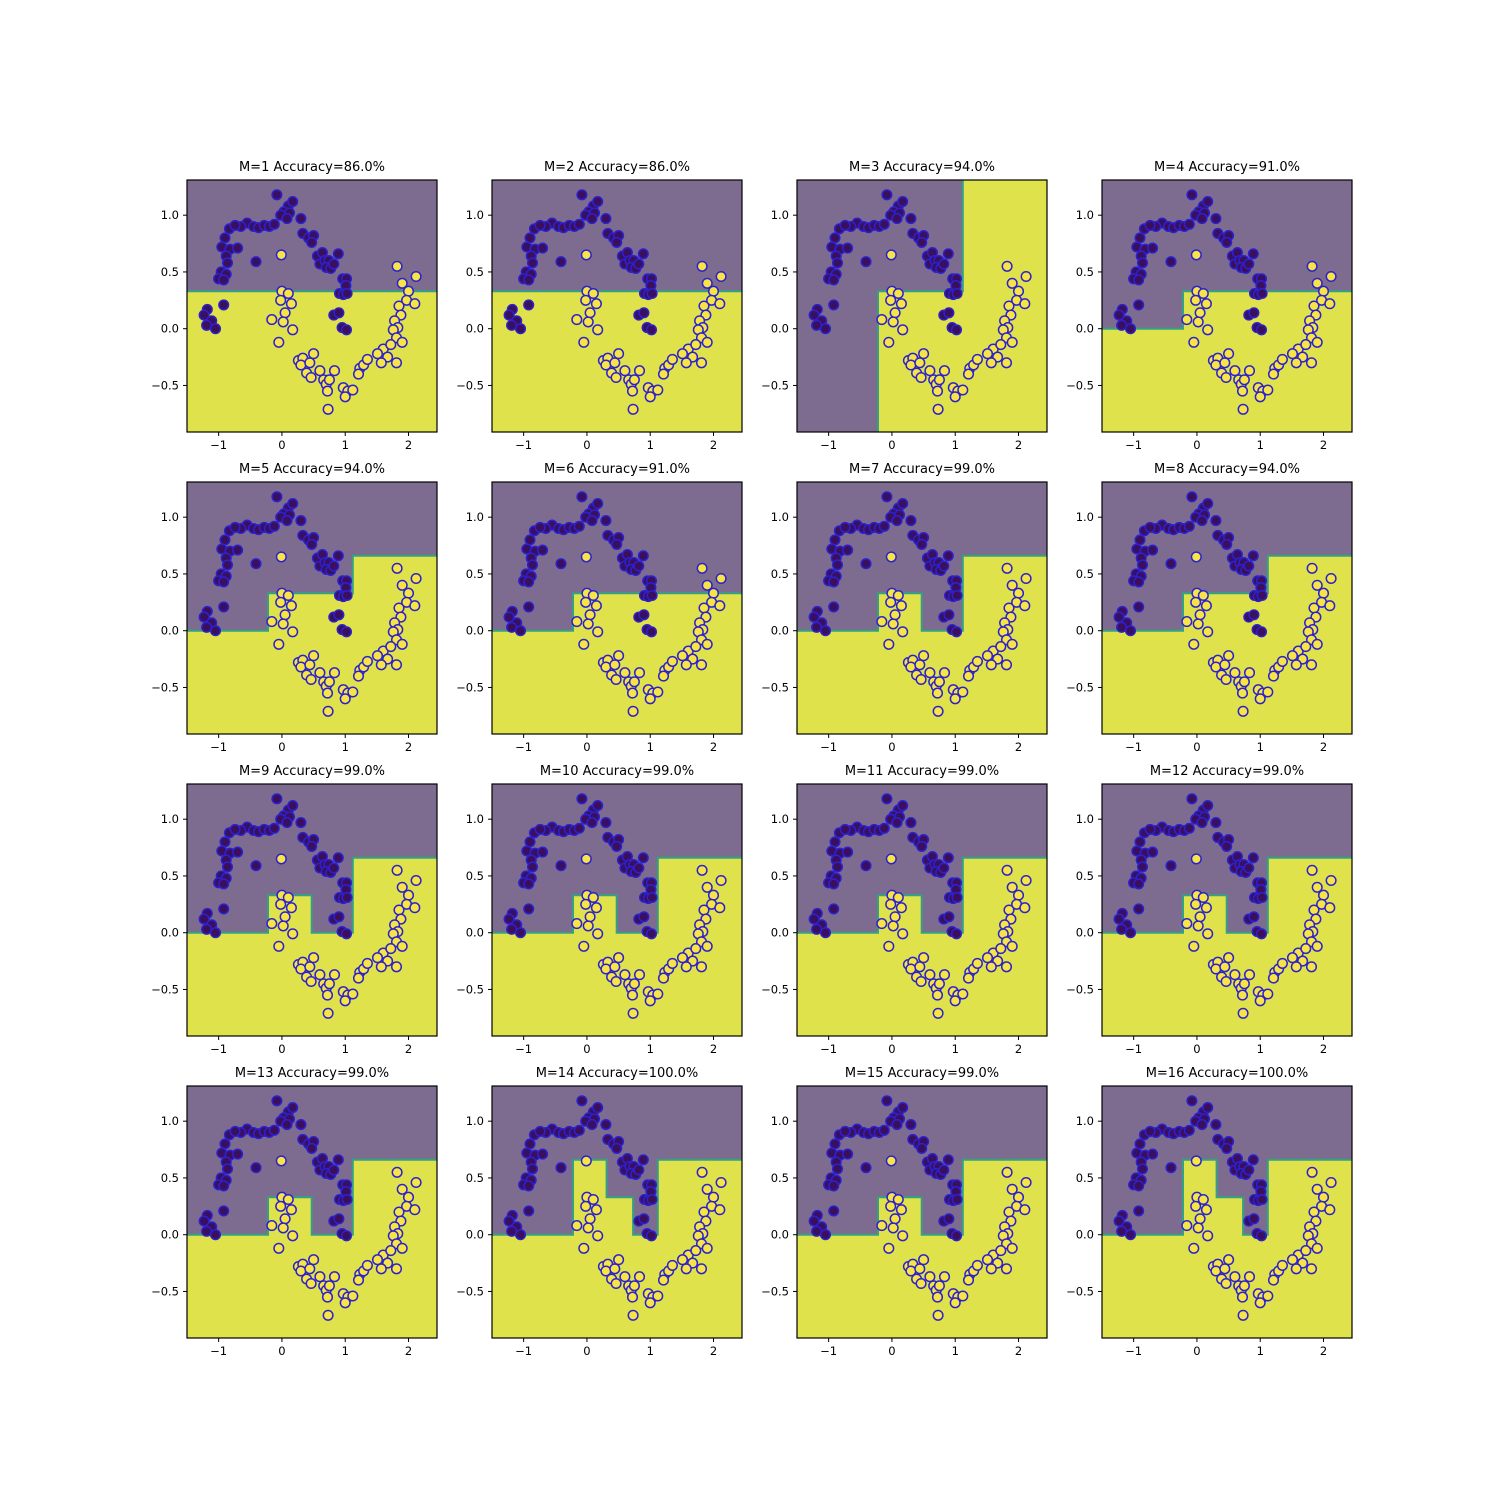 This screenshot has width=1500, height=1500. Describe the element at coordinates (586, 1351) in the screenshot. I see `x-tick-label: 0` at that location.